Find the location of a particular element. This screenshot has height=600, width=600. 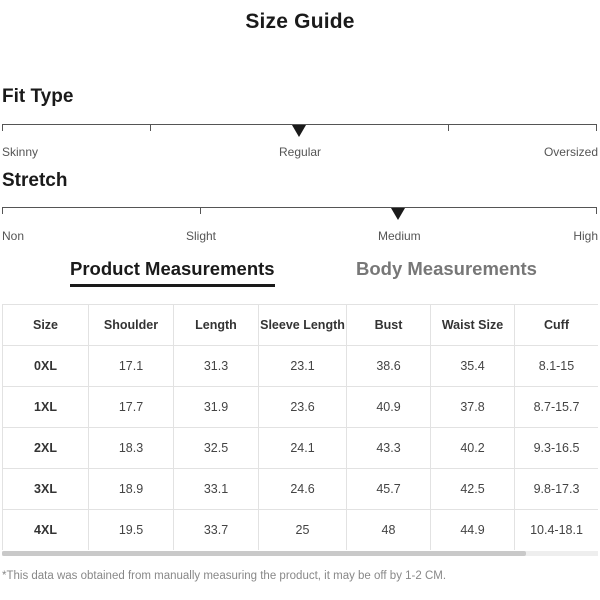

table-cell: 8.7-15.7 is located at coordinates (556, 407).